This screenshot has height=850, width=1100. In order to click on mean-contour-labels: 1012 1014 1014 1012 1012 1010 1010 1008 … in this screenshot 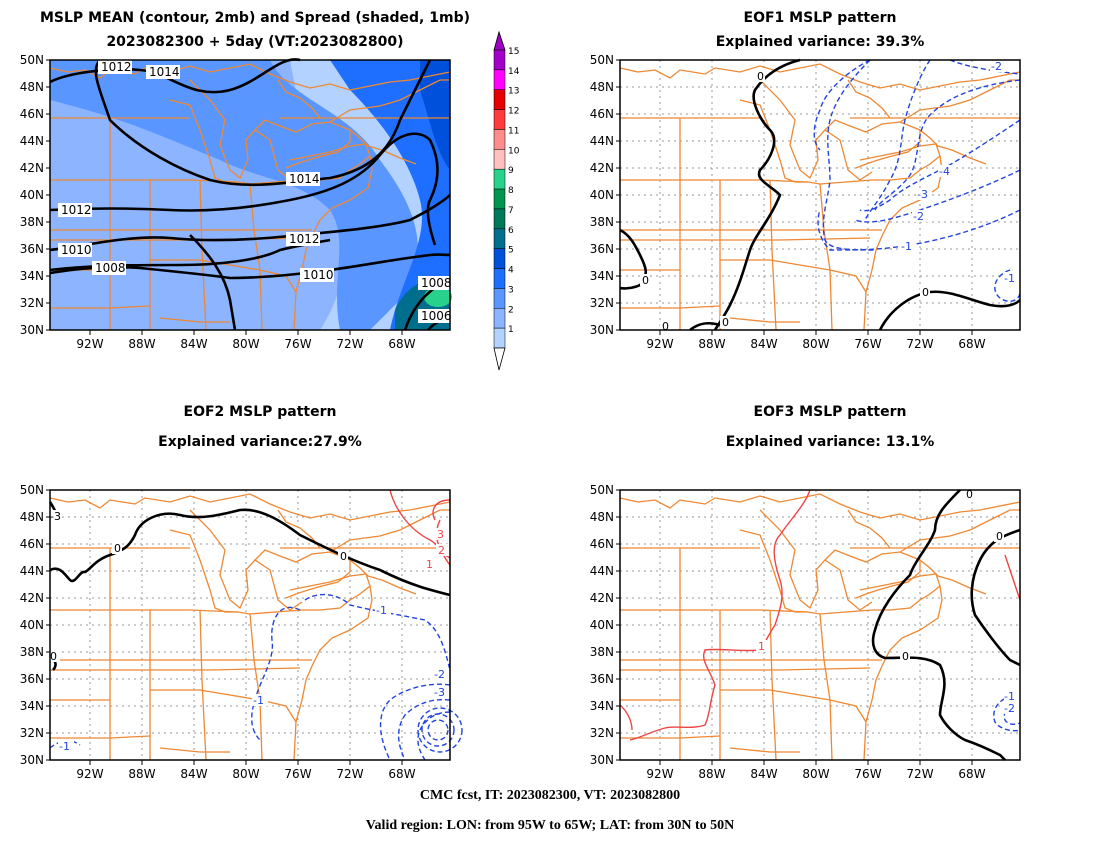, I will do `click(255, 191)`.